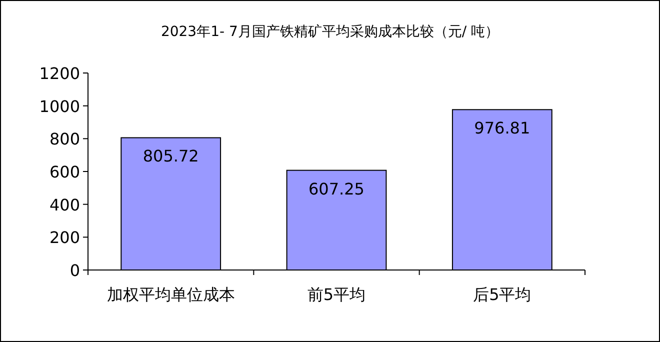  I want to click on data-label: 607.25, so click(336, 188).